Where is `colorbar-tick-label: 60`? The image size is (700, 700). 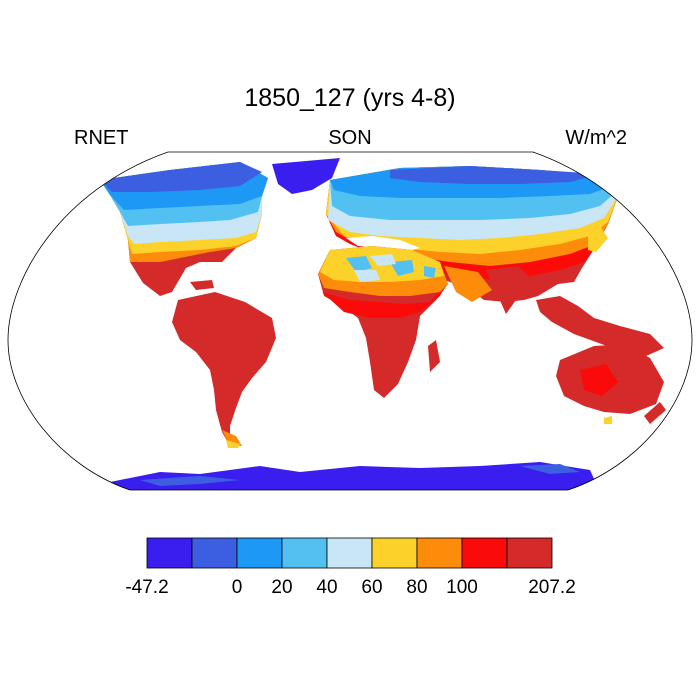 colorbar-tick-label: 60 is located at coordinates (372, 587).